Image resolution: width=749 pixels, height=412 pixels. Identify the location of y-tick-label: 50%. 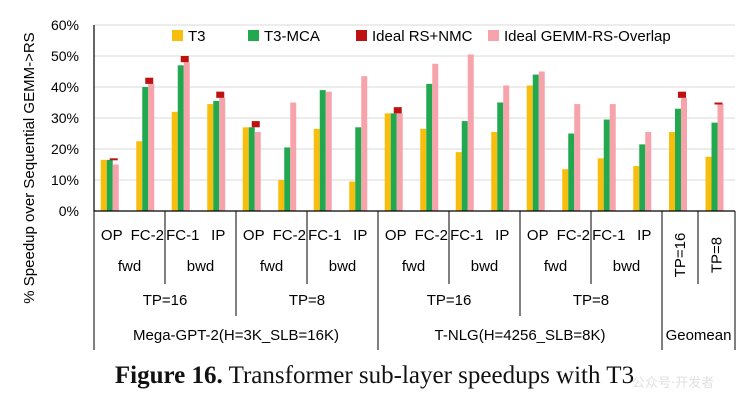
(65, 56).